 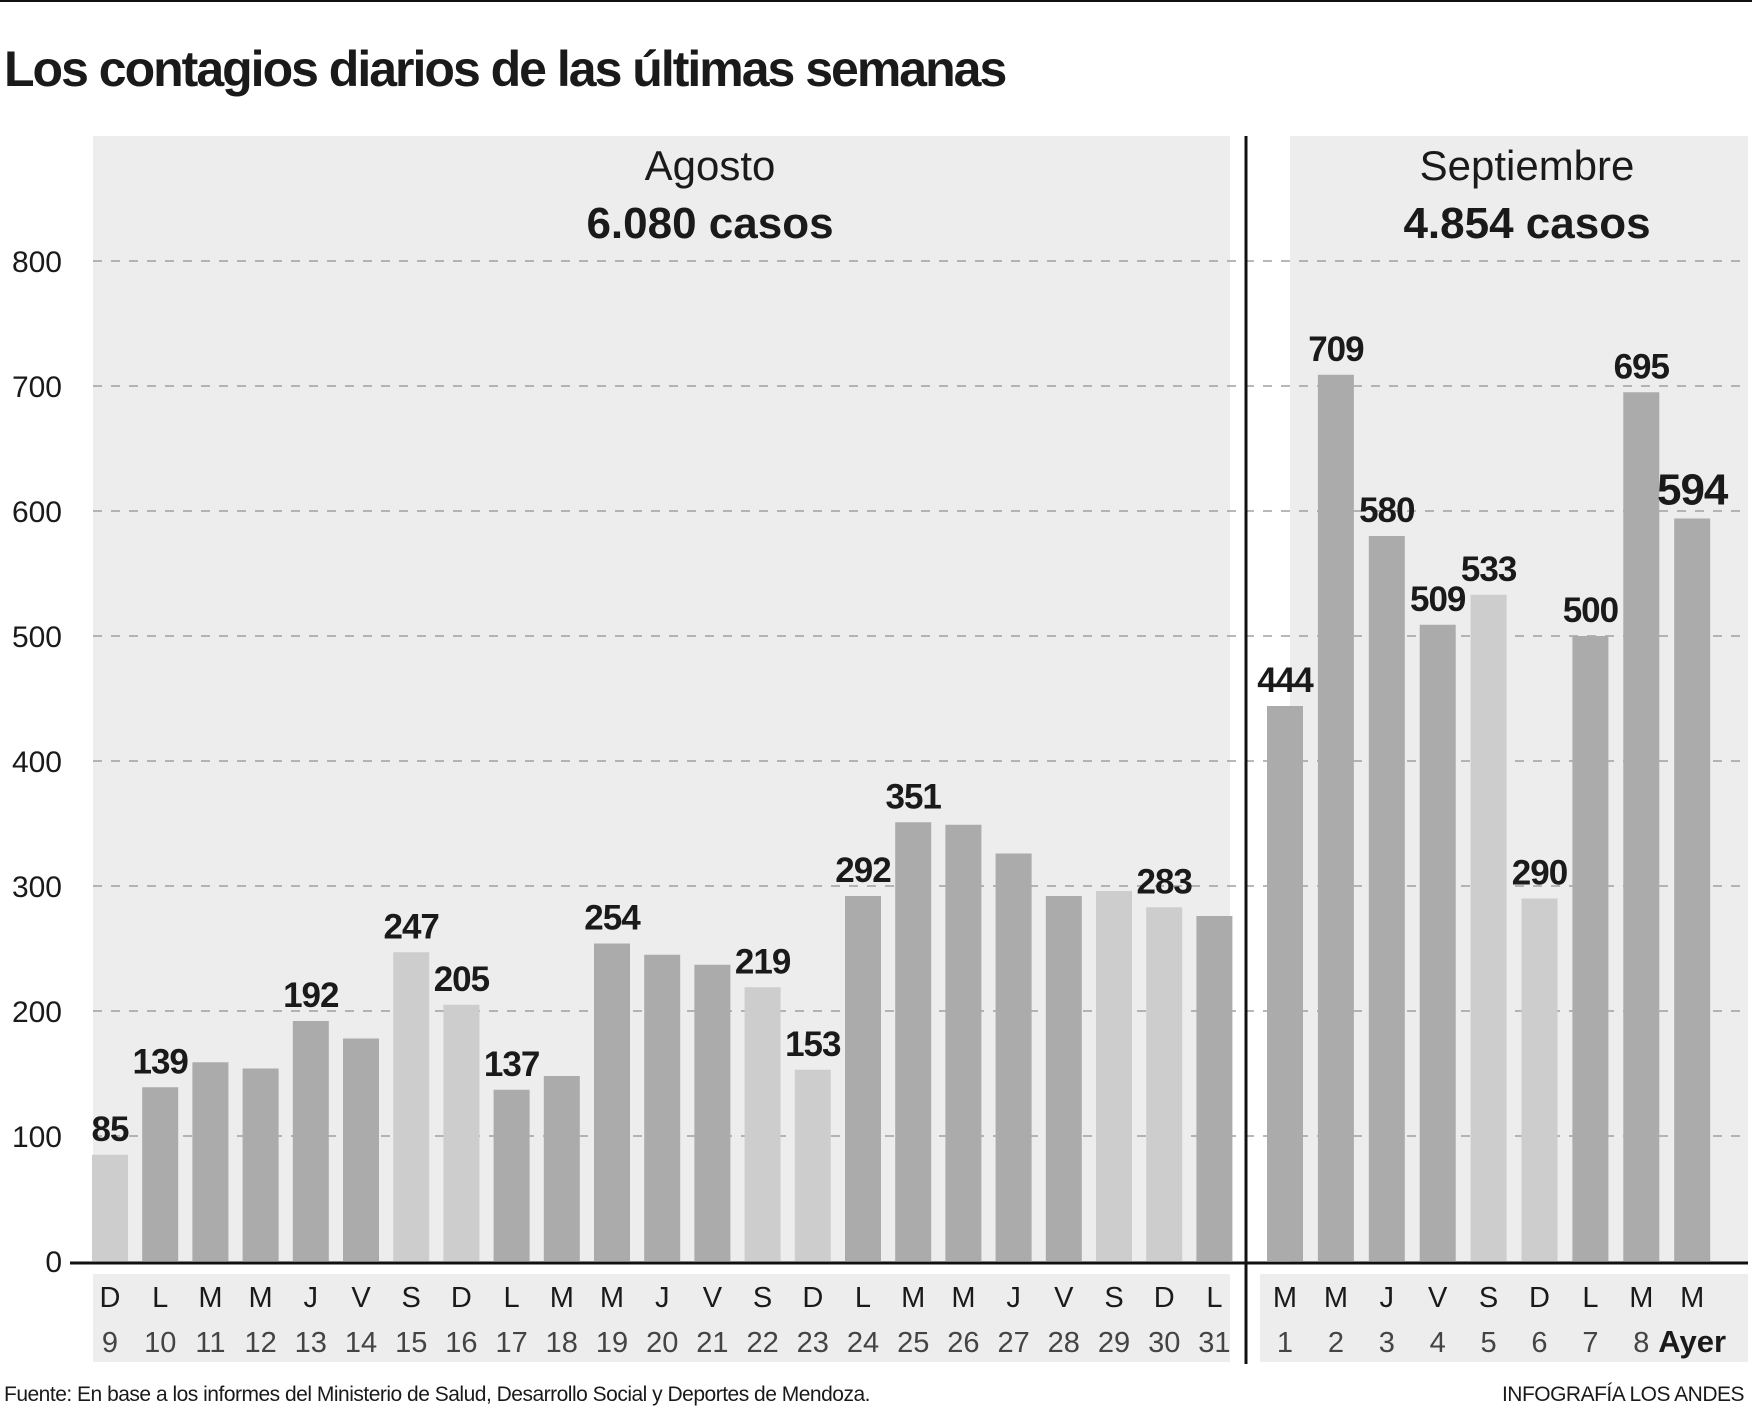 What do you see at coordinates (210, 1343) in the screenshot?
I see `x-tick-date: 11` at bounding box center [210, 1343].